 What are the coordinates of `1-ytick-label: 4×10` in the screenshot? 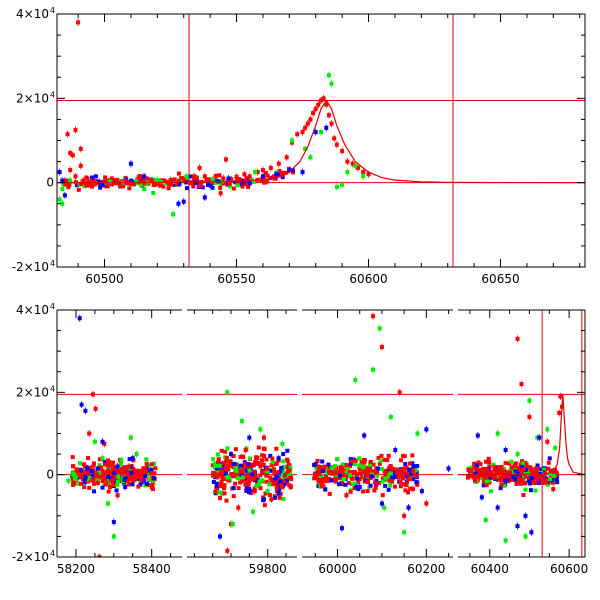 It's located at (32, 310).